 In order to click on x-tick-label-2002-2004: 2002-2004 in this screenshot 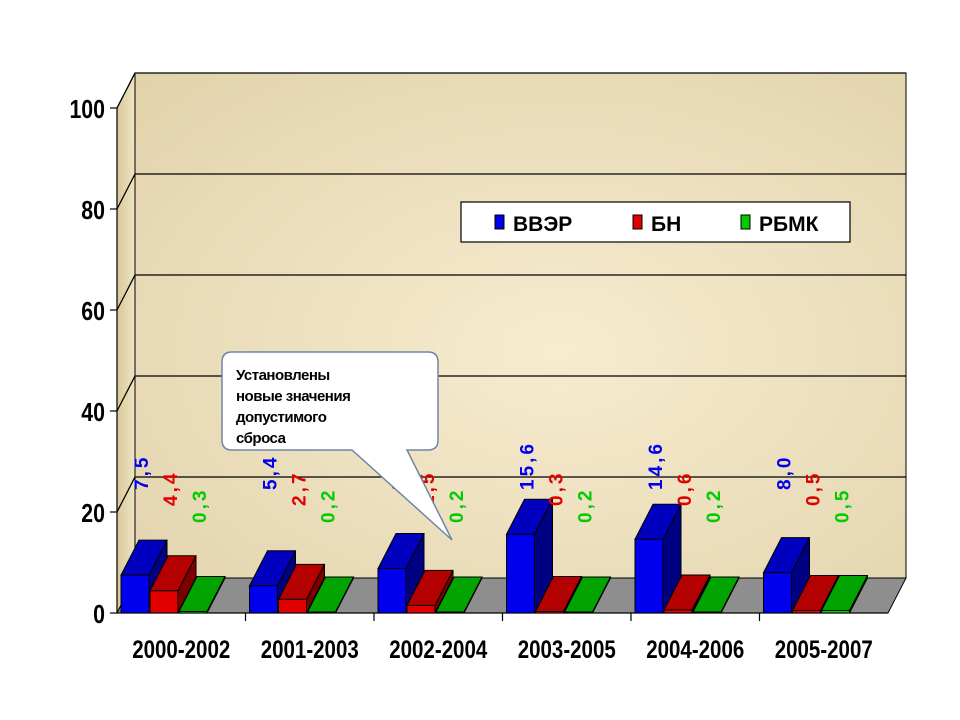, I will do `click(438, 649)`.